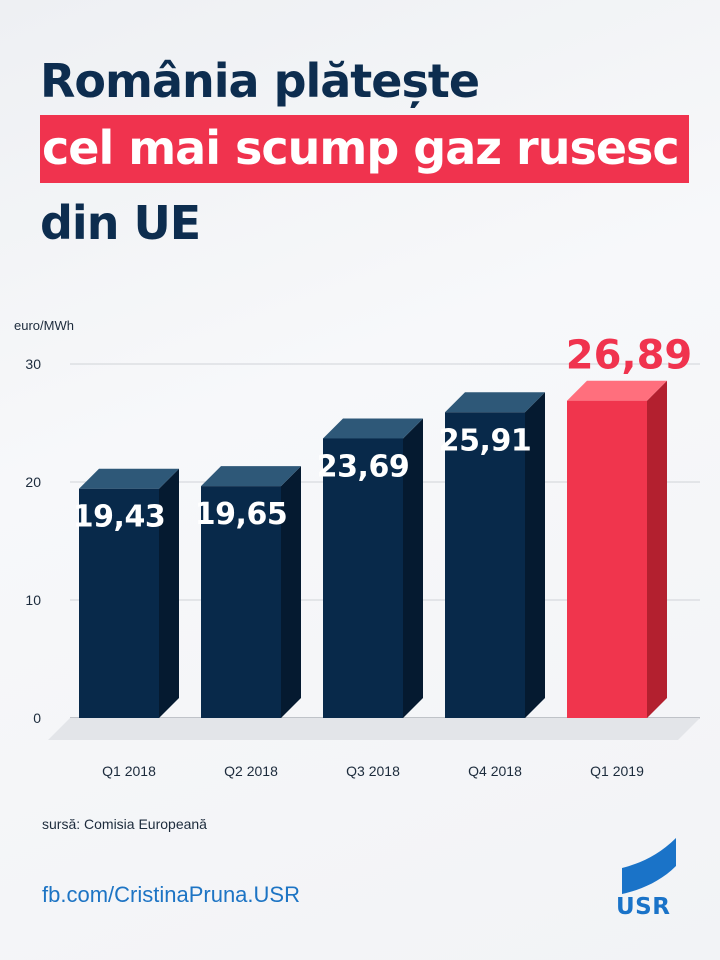  I want to click on x-tick-label: Q3 2018, so click(373, 771).